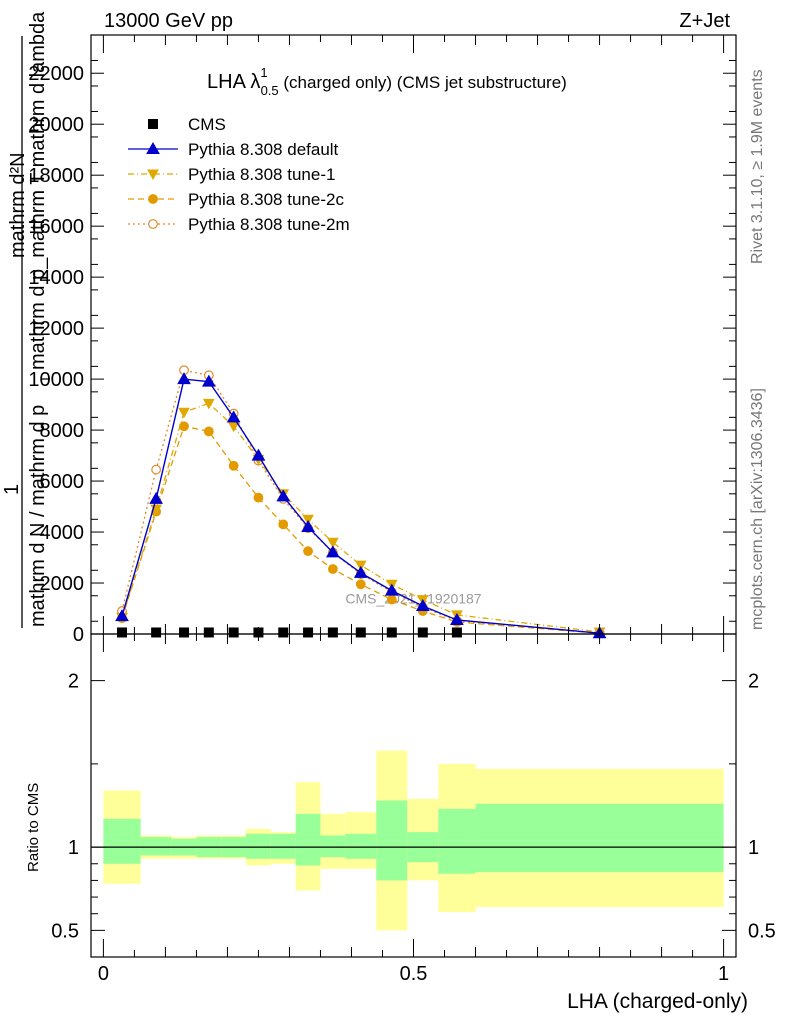 The width and height of the screenshot is (786, 1024). What do you see at coordinates (62, 482) in the screenshot?
I see `y-tick-label: 6000` at bounding box center [62, 482].